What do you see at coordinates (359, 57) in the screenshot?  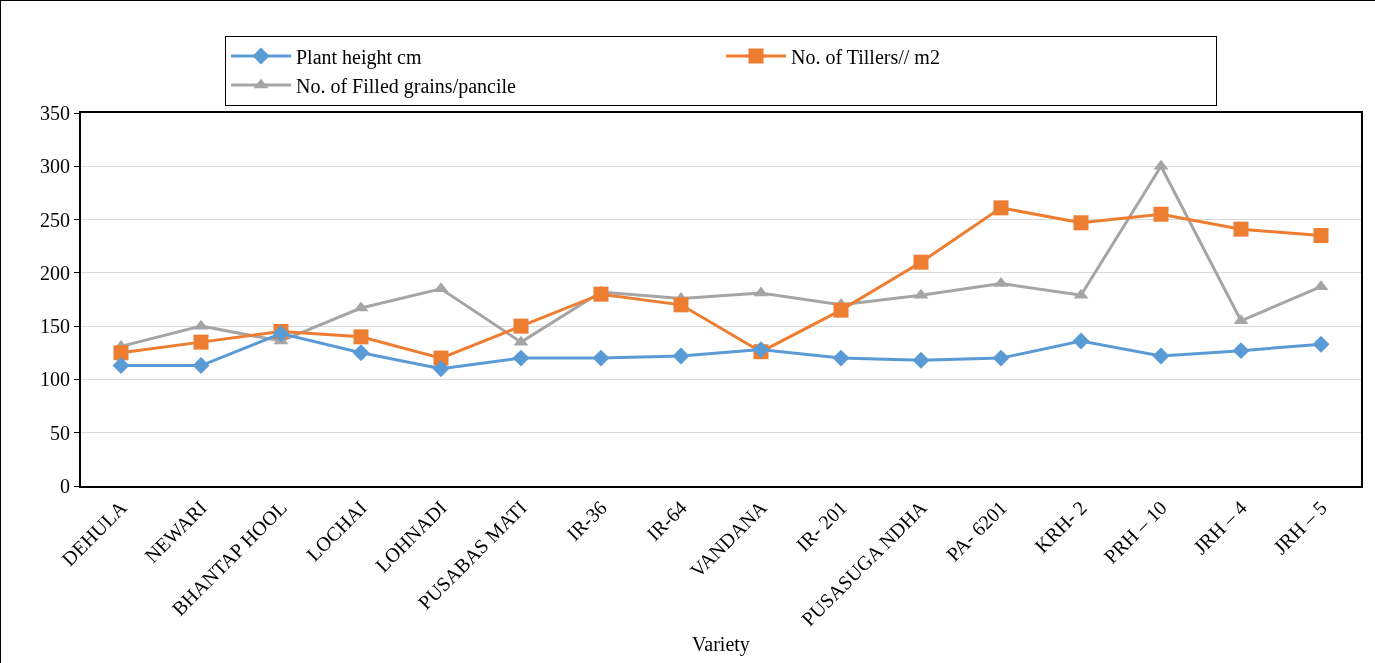 I see `legend-label: Plant height cm` at bounding box center [359, 57].